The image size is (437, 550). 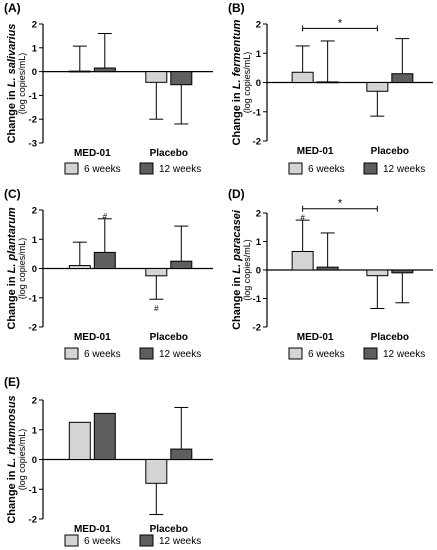 I want to click on panel-label: (B), so click(x=236, y=8).